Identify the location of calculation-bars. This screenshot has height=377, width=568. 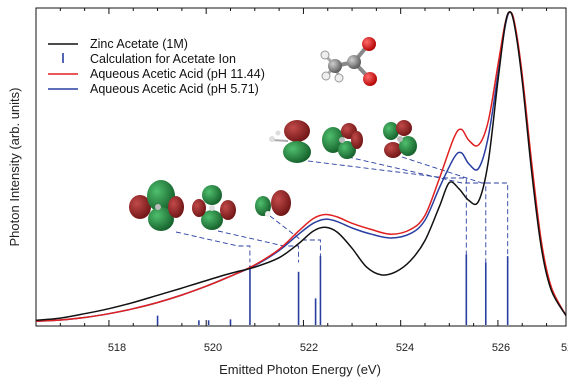
(332, 289).